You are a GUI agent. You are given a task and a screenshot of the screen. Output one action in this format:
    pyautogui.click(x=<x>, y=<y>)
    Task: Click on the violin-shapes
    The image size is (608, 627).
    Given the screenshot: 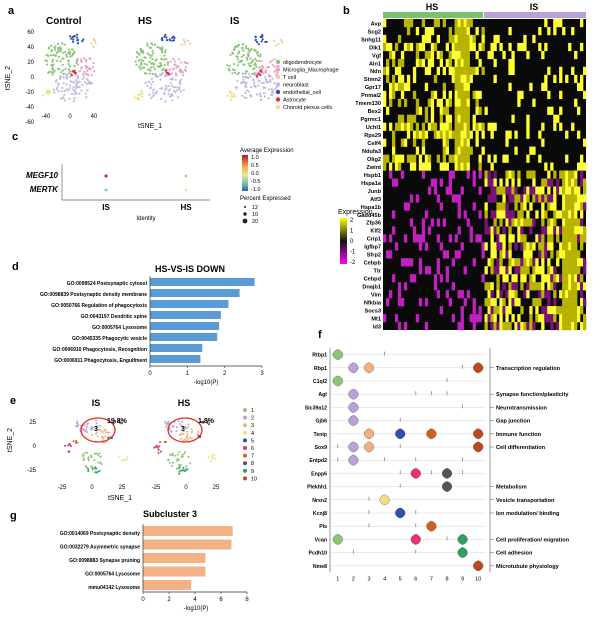 What is the action you would take?
    pyautogui.click(x=408, y=460)
    